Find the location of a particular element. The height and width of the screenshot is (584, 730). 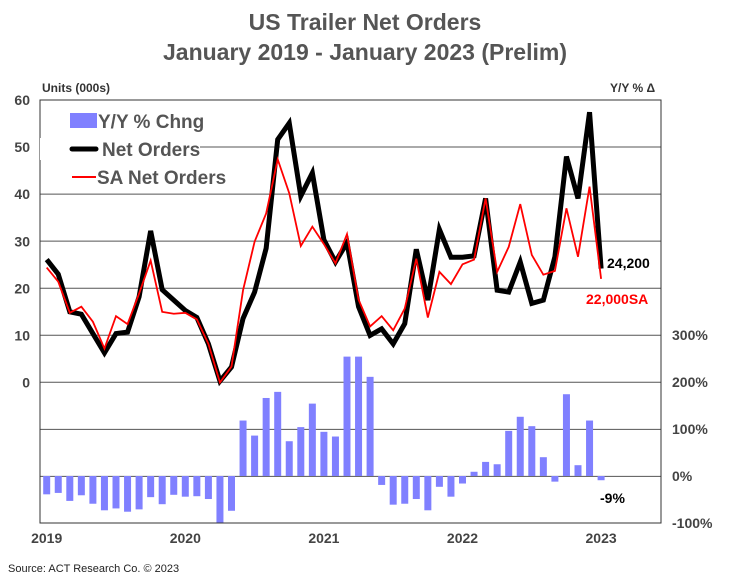

chart-title-line1: US Trailer Net Orders is located at coordinates (365, 22).